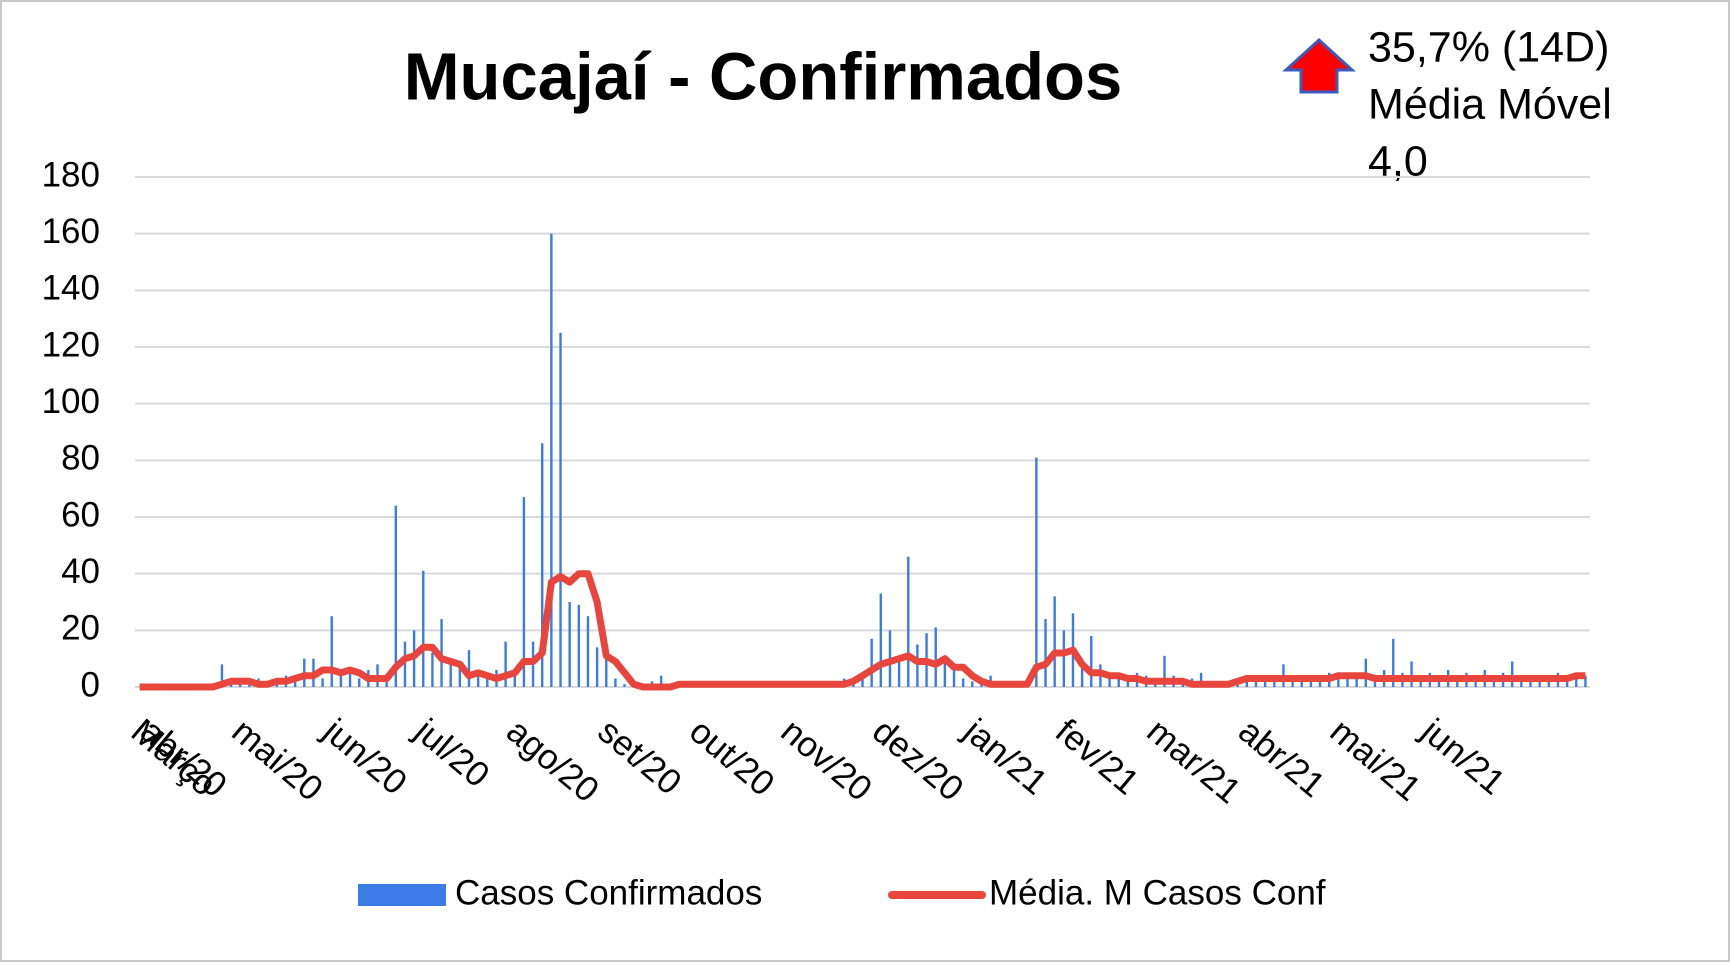 This screenshot has width=1730, height=962. I want to click on moving-average-line, so click(862, 630).